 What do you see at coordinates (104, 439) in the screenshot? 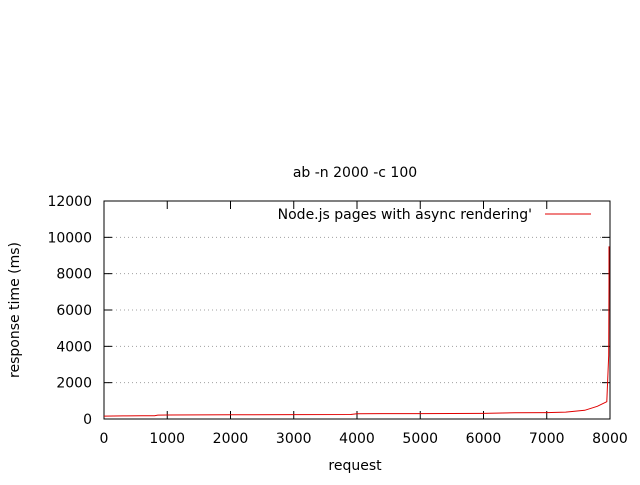
I see `x-tick-label: 0` at bounding box center [104, 439].